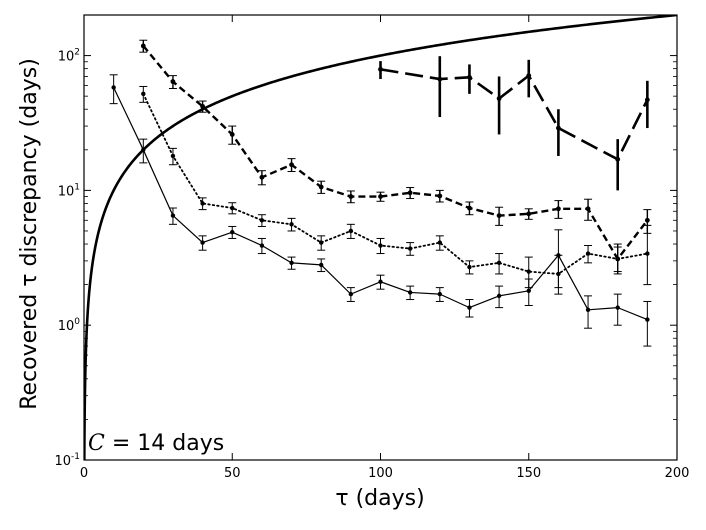 This screenshot has height=530, width=706. I want to click on y-tick-label: 10⁻¹, so click(67, 460).